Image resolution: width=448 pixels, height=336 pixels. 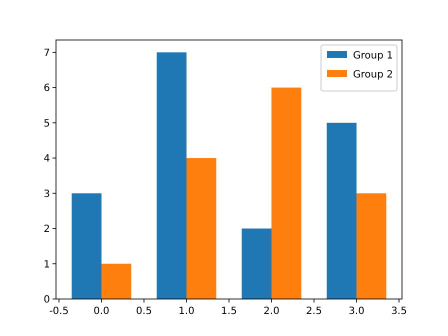 What do you see at coordinates (47, 53) in the screenshot?
I see `y-tick-label: 7` at bounding box center [47, 53].